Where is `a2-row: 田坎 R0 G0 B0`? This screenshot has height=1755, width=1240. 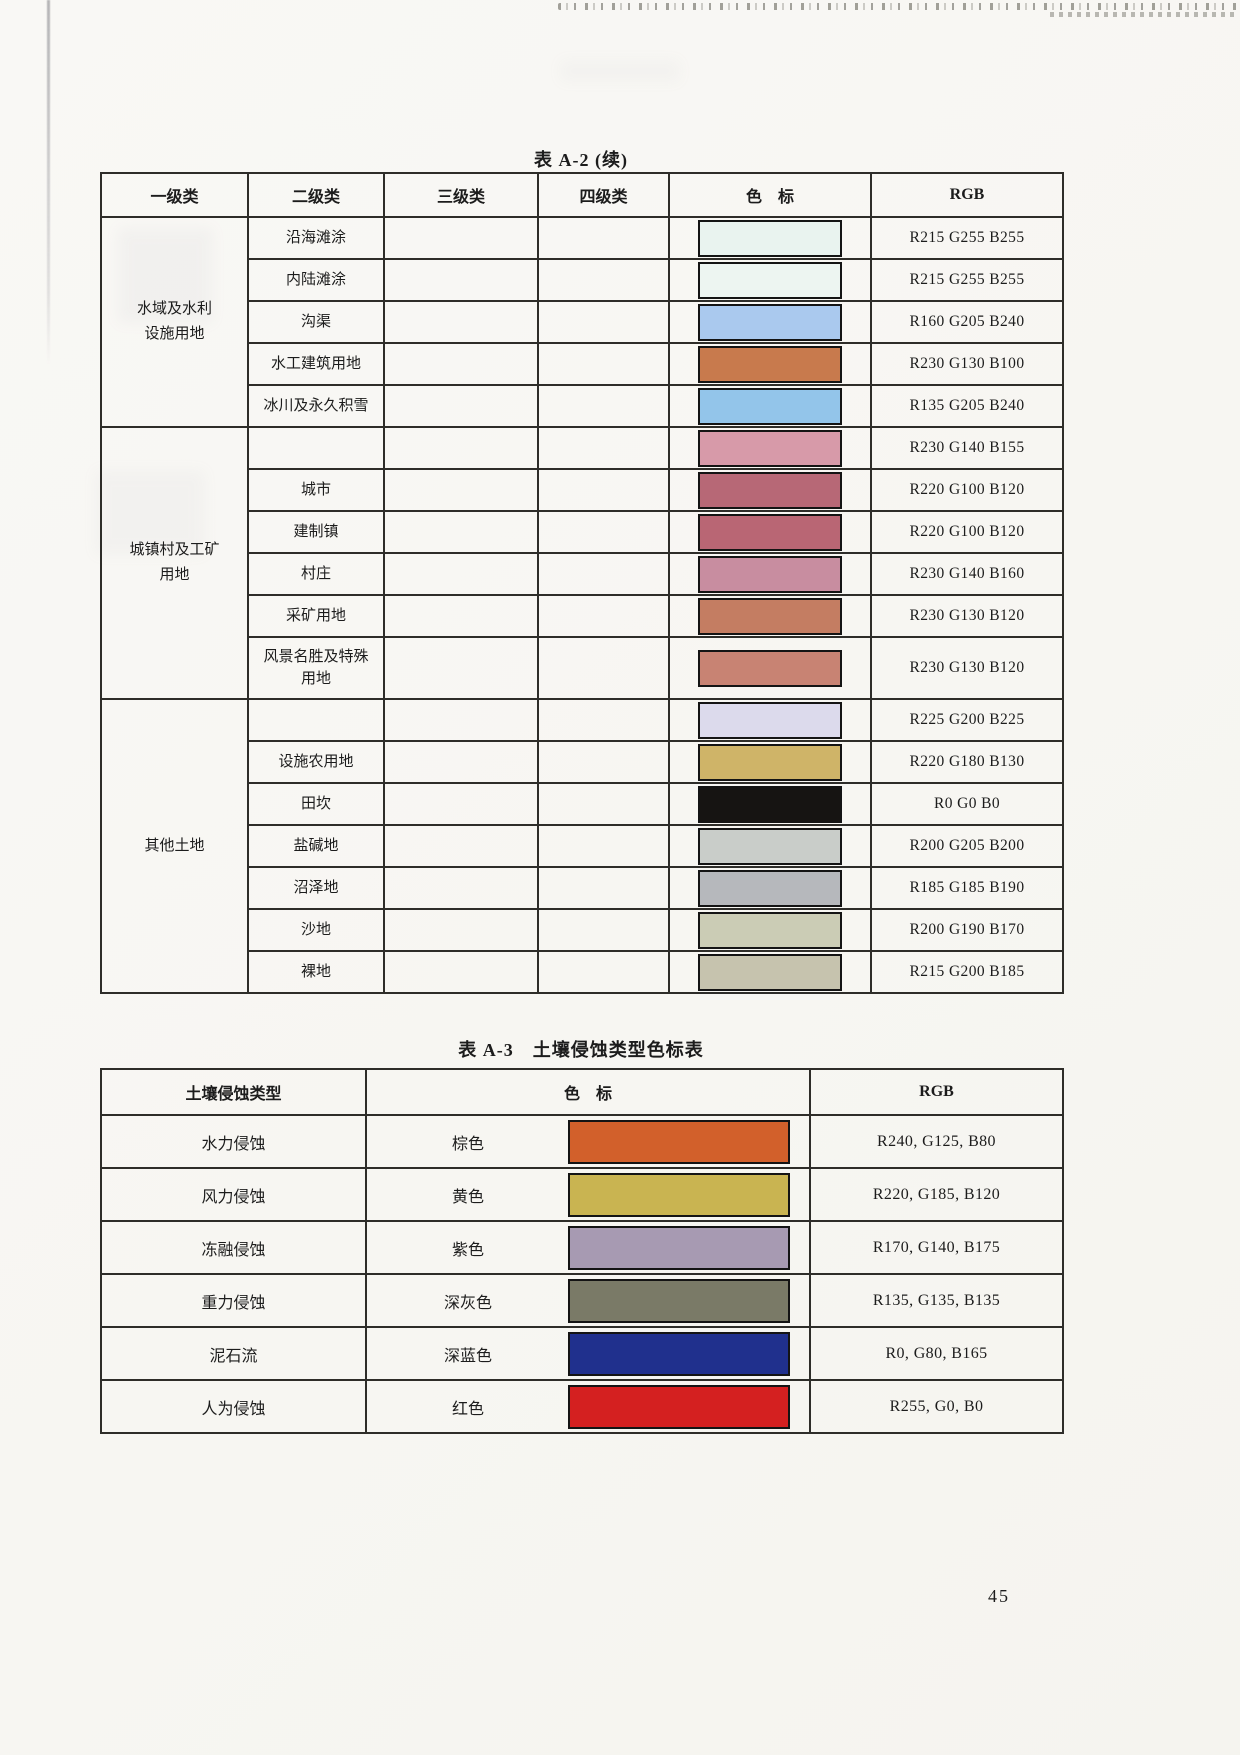
a2-row: 田坎 R0 G0 B0 is located at coordinates (582, 804).